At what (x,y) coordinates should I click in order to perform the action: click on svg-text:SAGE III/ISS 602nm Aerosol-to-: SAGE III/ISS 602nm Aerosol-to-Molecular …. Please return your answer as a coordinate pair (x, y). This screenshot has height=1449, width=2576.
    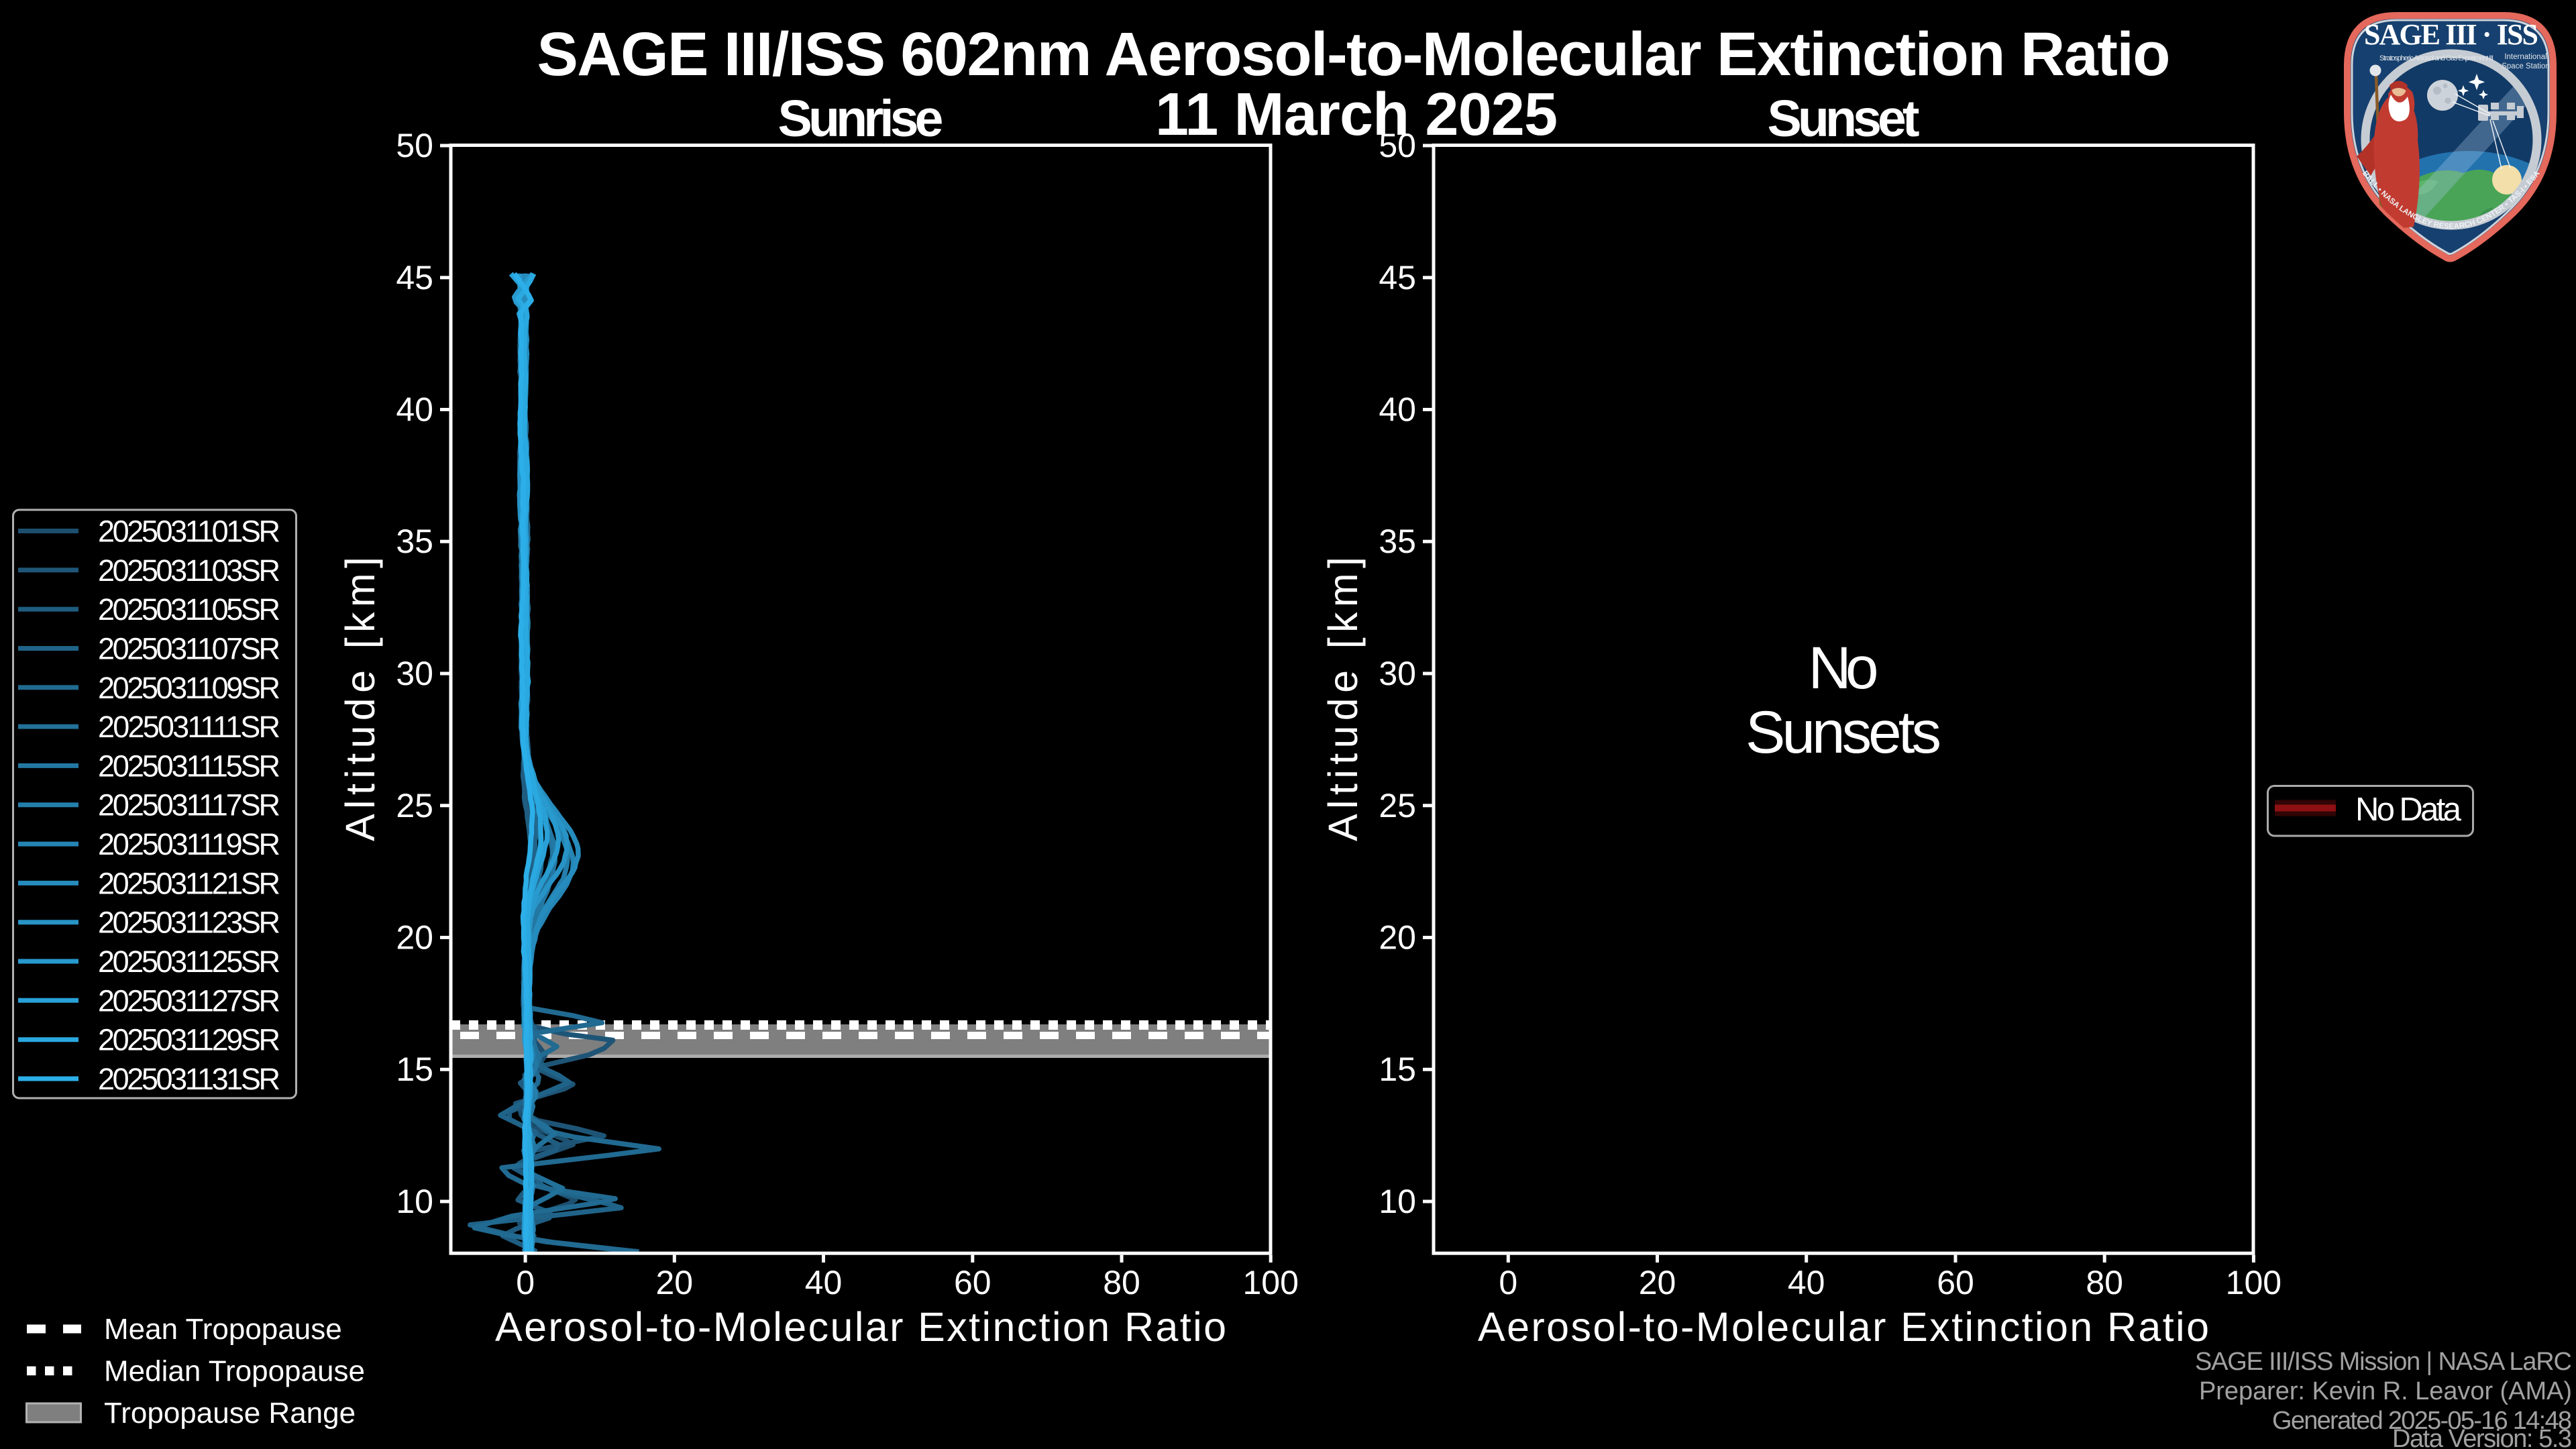
    Looking at the image, I should click on (1354, 54).